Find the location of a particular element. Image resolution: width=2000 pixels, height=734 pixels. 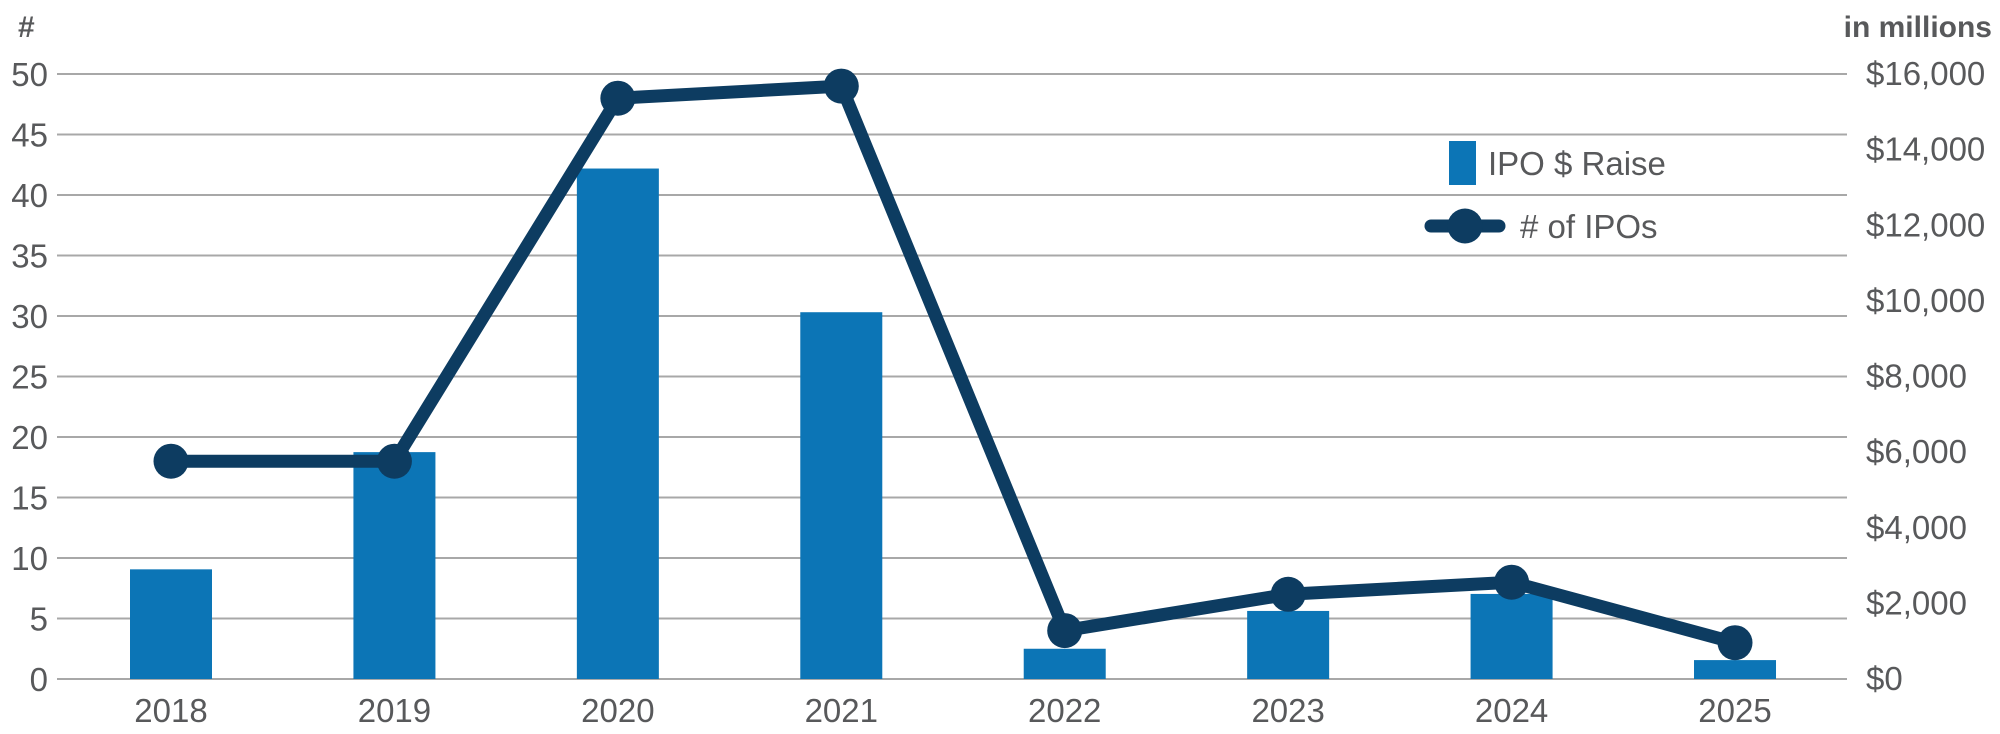

x-axis-label-2021: 2021 is located at coordinates (841, 710).